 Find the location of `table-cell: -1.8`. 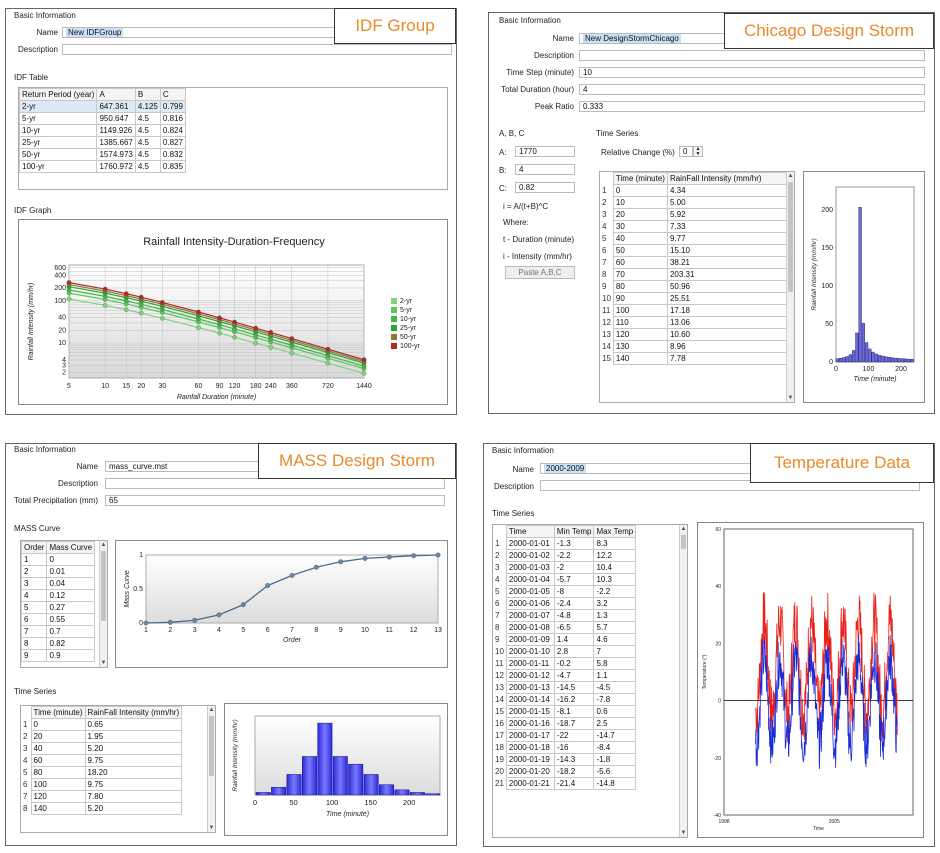

table-cell: -1.8 is located at coordinates (615, 759).